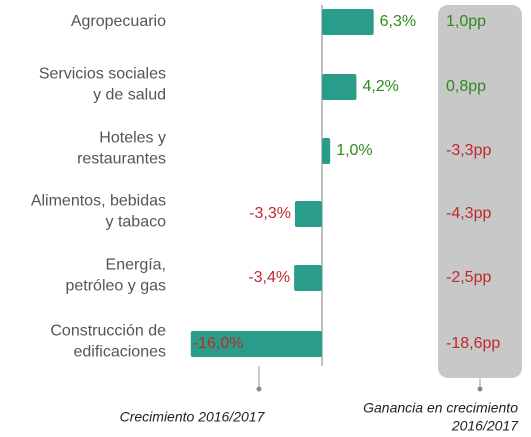 The width and height of the screenshot is (531, 437). What do you see at coordinates (132, 138) in the screenshot?
I see `category-label: Hoteles y` at bounding box center [132, 138].